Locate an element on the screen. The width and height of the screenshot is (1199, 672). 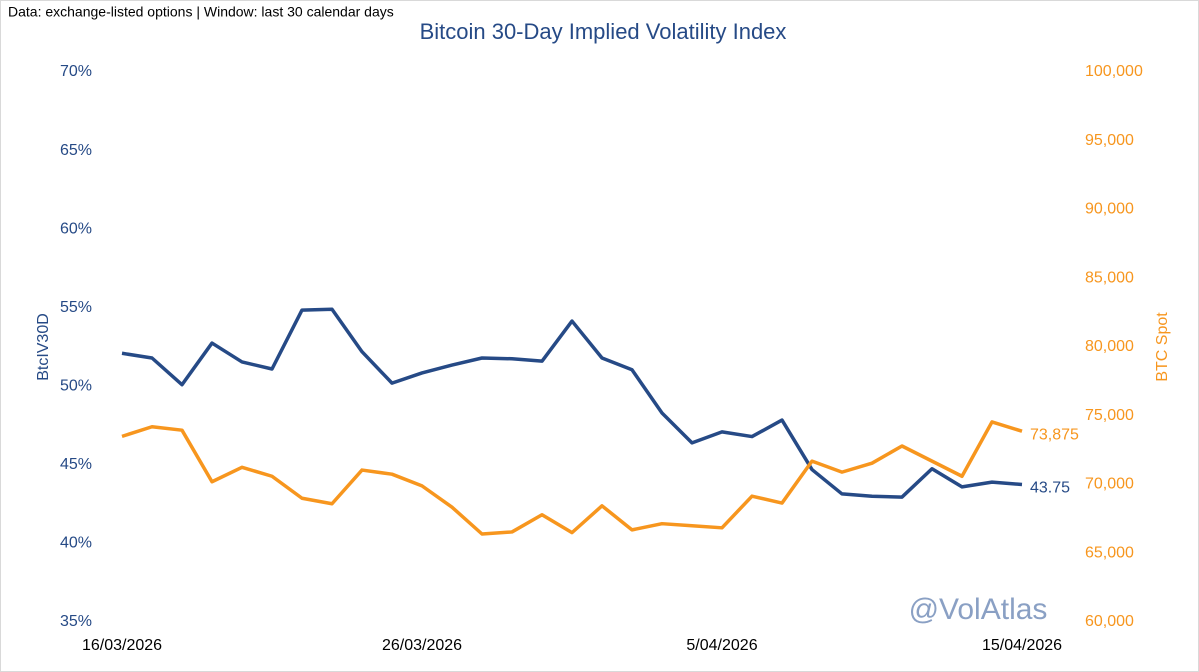
y2-axis-label: BTC Spot is located at coordinates (1162, 347).